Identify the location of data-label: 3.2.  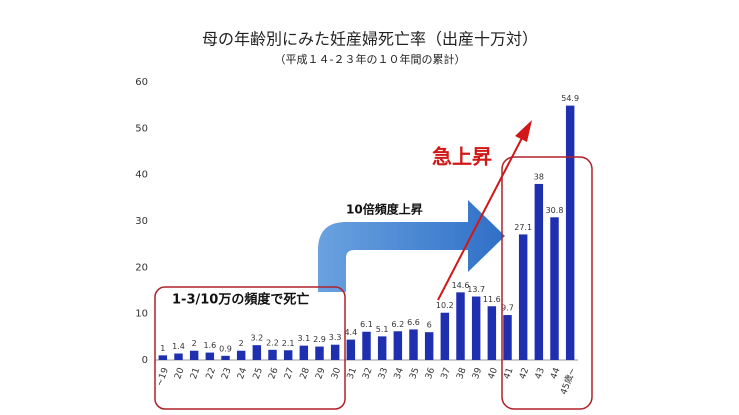
(256, 338).